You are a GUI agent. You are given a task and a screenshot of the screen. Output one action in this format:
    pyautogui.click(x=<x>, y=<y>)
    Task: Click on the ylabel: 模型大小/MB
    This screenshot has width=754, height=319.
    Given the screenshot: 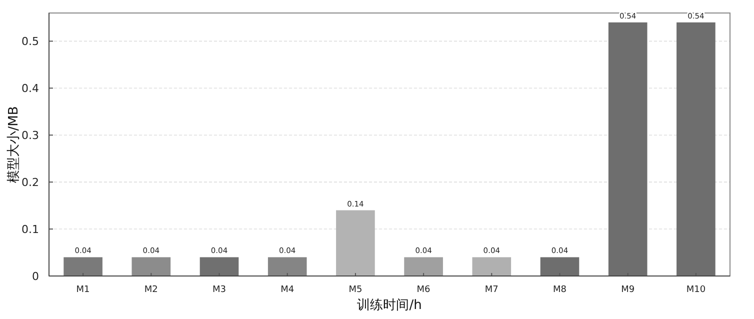 What is the action you would take?
    pyautogui.click(x=14, y=144)
    